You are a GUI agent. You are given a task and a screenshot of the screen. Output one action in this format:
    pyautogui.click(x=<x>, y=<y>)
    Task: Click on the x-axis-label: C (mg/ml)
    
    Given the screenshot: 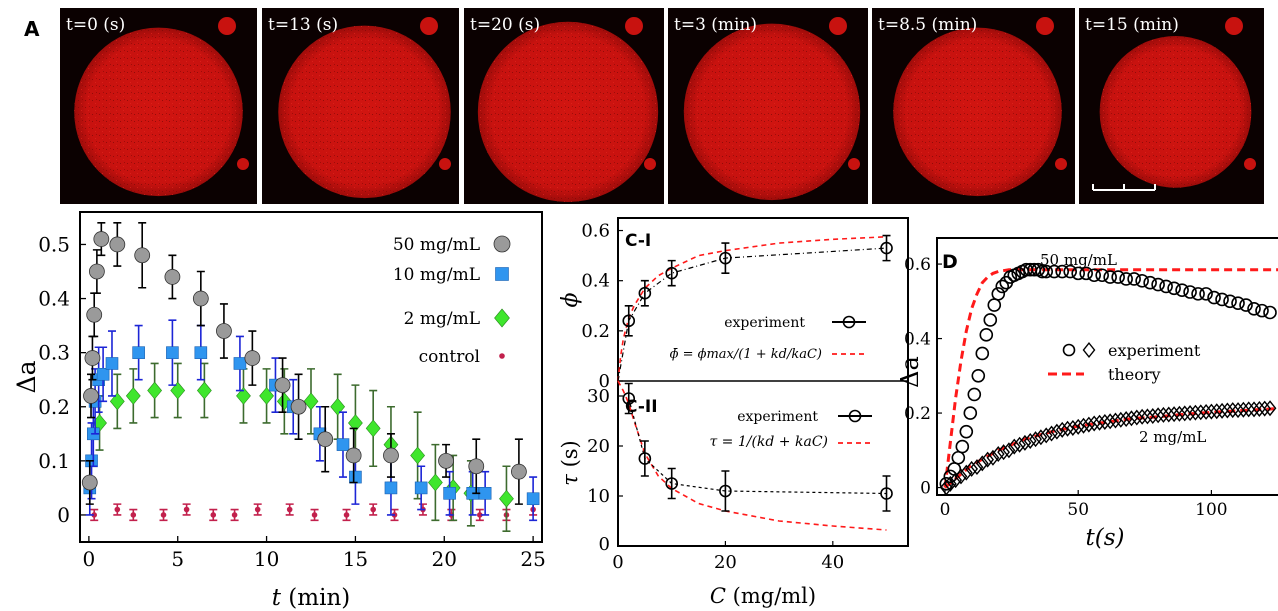 What is the action you would take?
    pyautogui.click(x=763, y=596)
    